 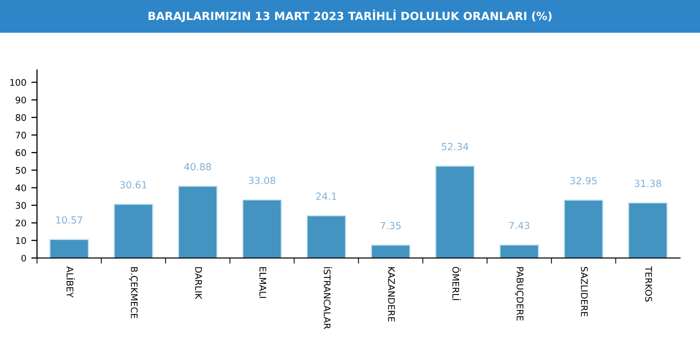 What do you see at coordinates (584, 291) in the screenshot?
I see `x-tick-label: SAZLIDERE` at bounding box center [584, 291].